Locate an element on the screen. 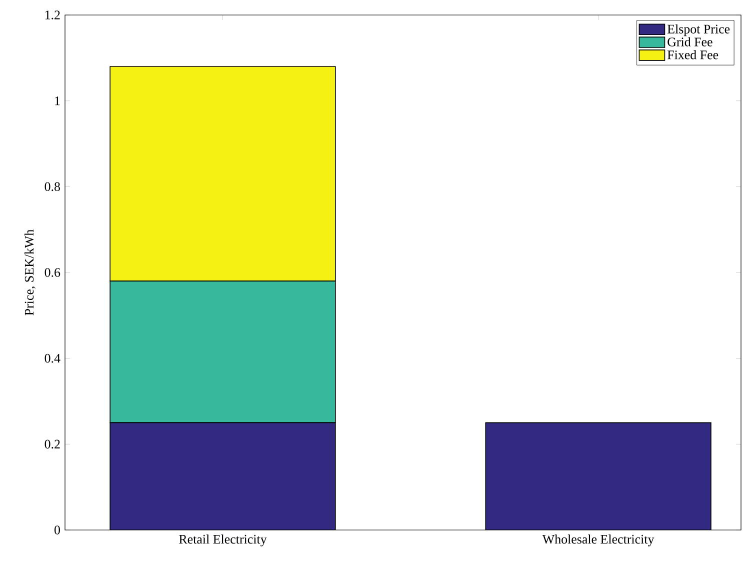 Image resolution: width=743 pixels, height=565 pixels. legend-label: Fixed Fee is located at coordinates (692, 55).